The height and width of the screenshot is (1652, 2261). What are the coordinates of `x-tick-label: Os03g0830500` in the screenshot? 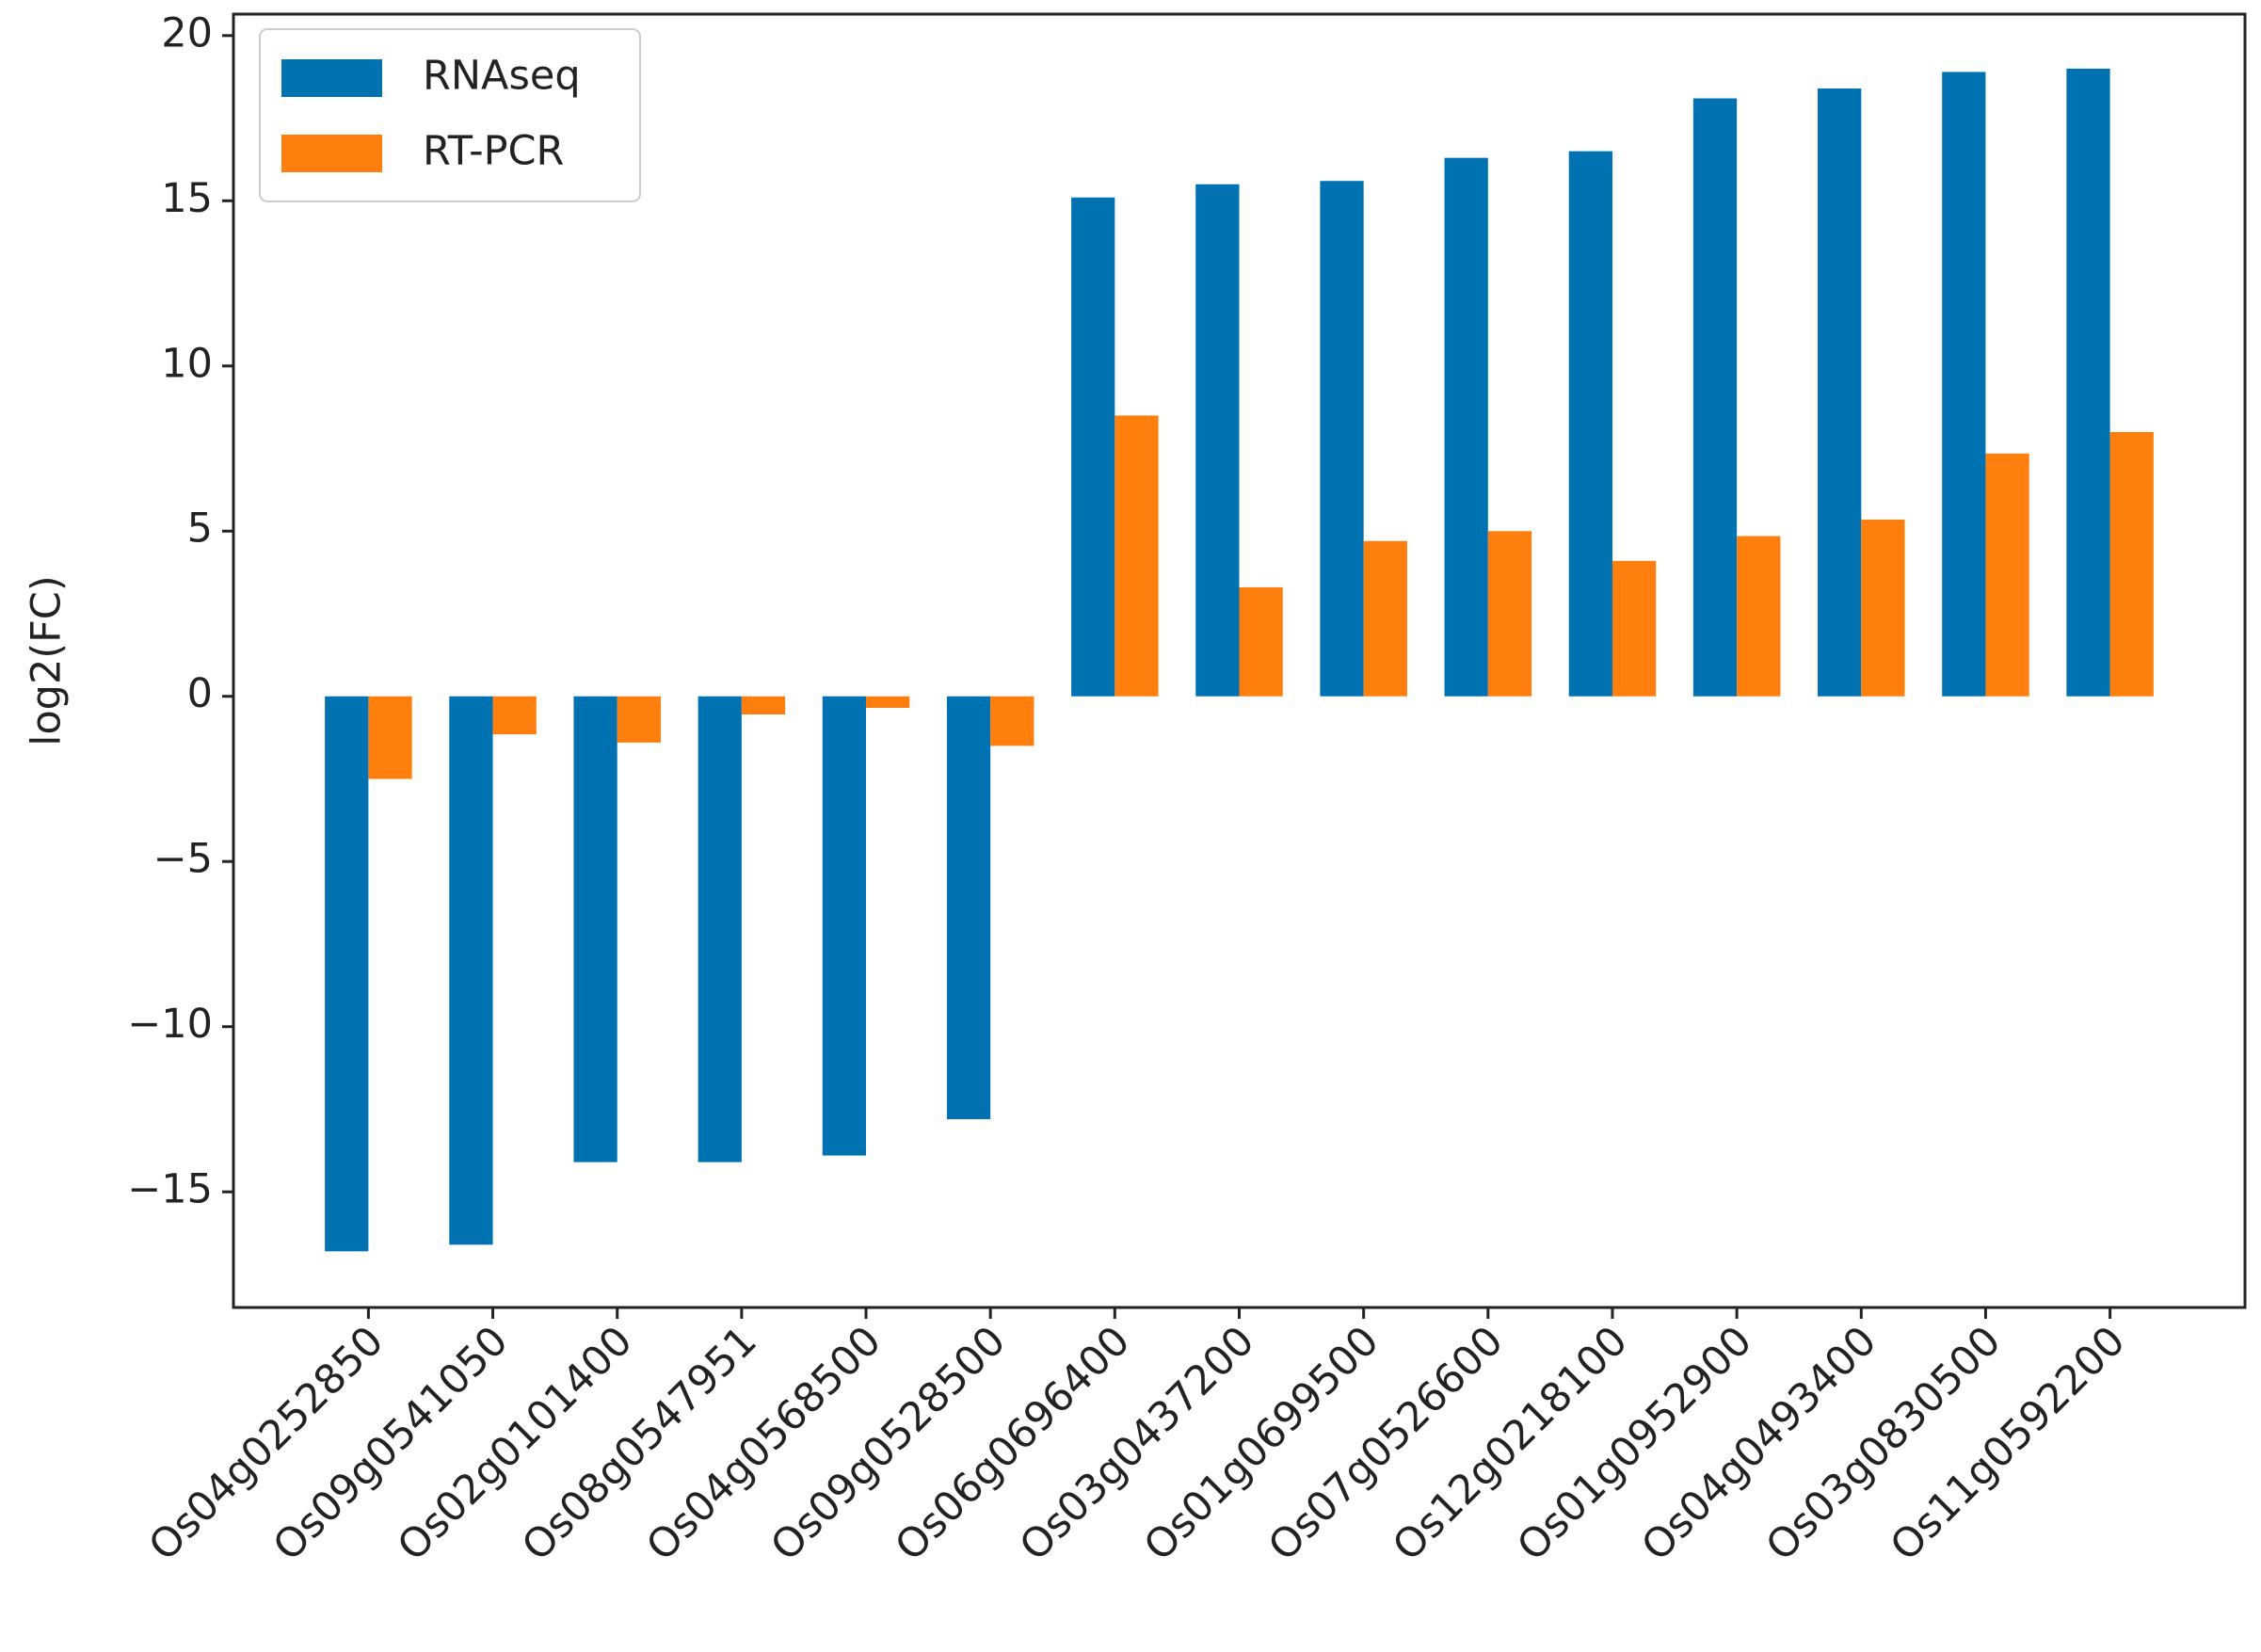 It's located at (1884, 1444).